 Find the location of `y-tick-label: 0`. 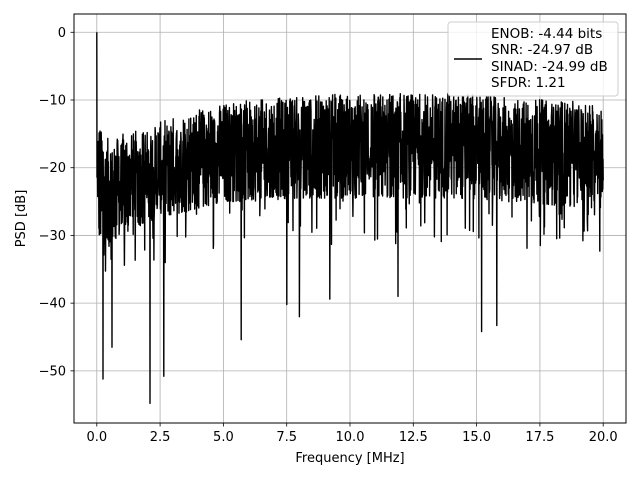

y-tick-label: 0 is located at coordinates (62, 33).